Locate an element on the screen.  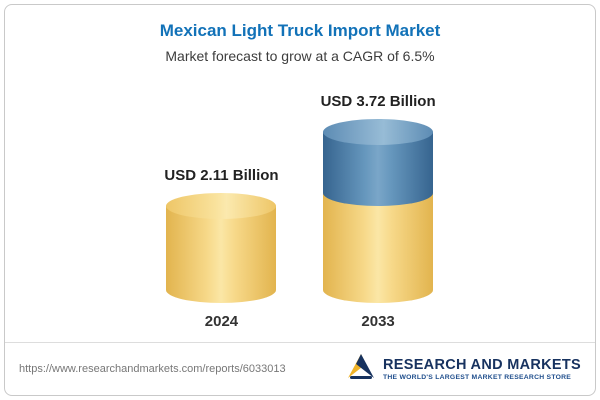
bar-2024-value-label: USD 2.11 Billion is located at coordinates (221, 175).